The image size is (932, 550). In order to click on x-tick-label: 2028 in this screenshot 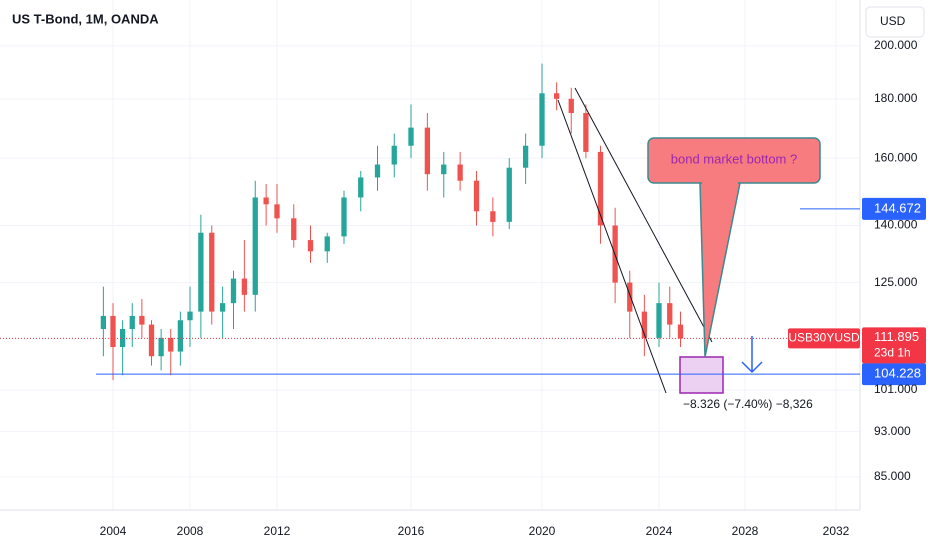, I will do `click(745, 531)`.